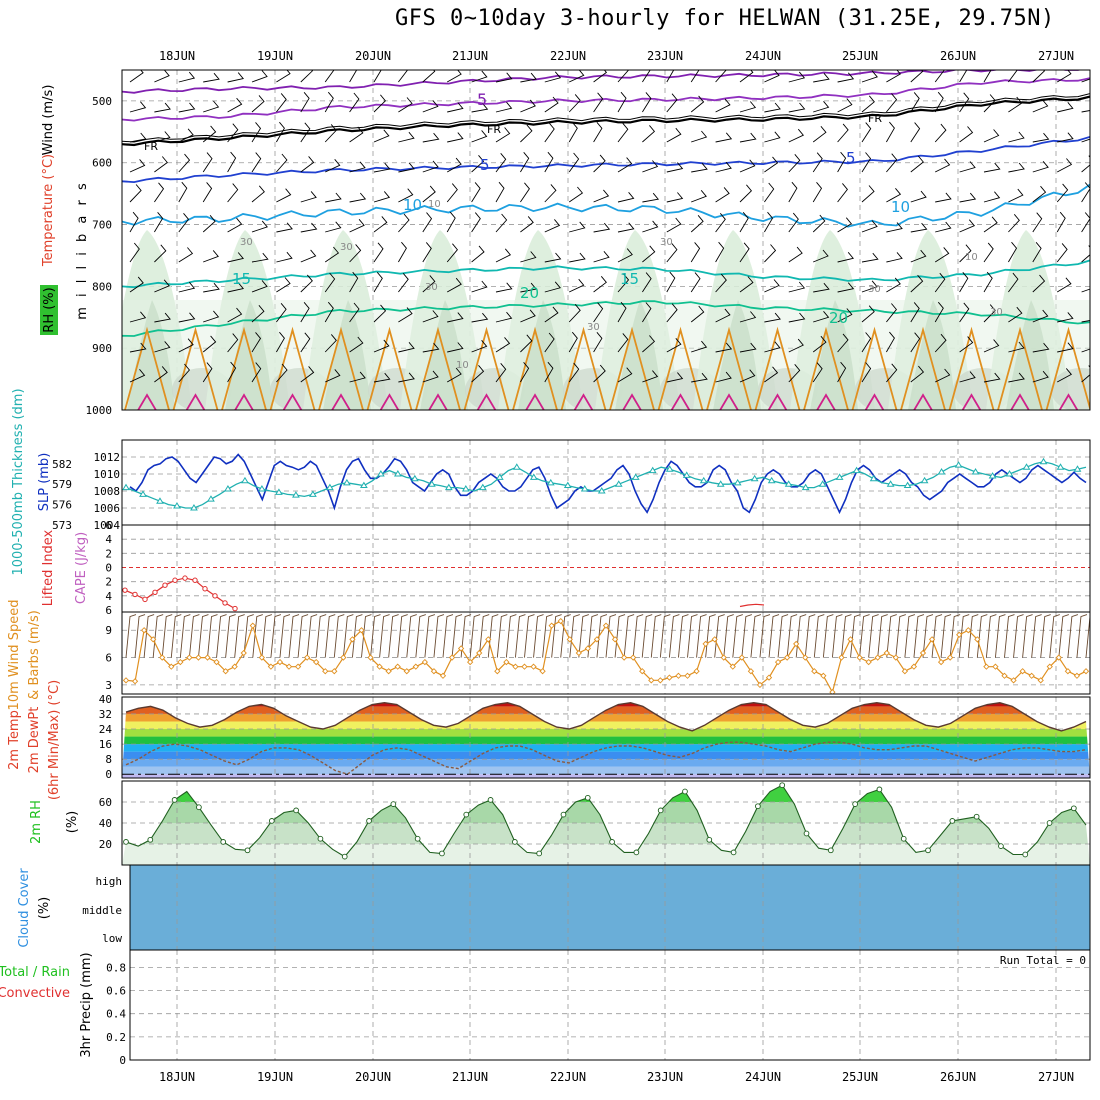 This screenshot has width=1100, height=1100. I want to click on wind-label: Wind (m/s), so click(48, 120).